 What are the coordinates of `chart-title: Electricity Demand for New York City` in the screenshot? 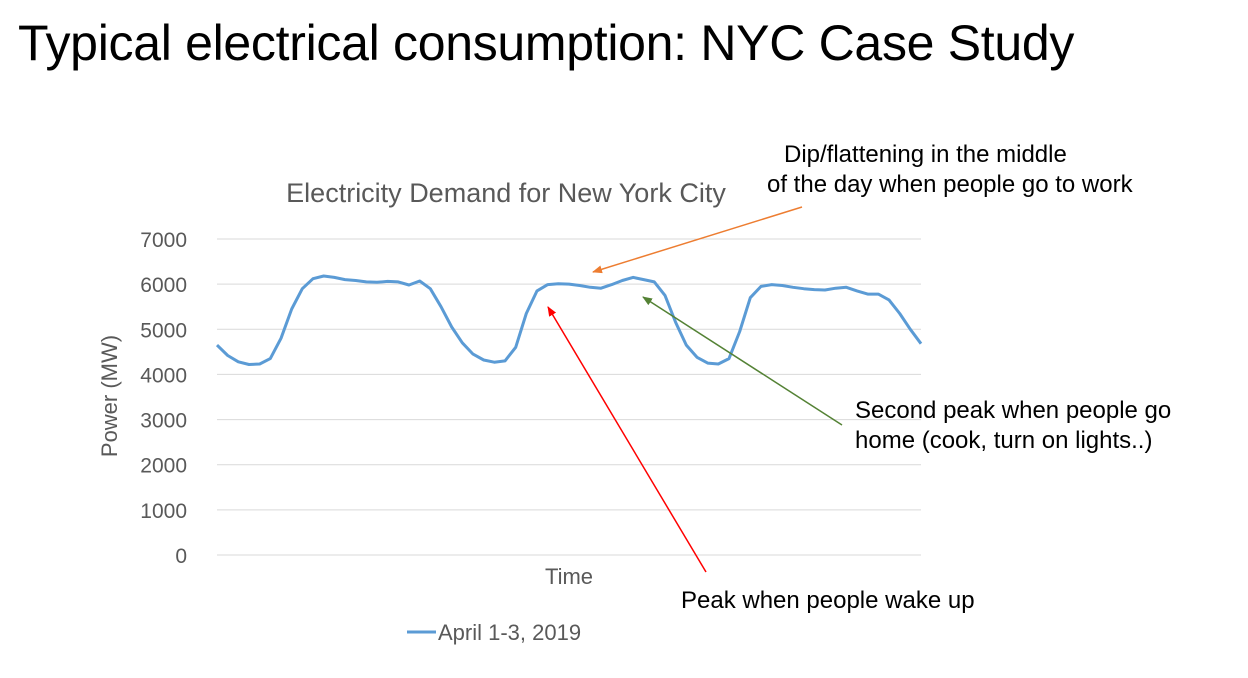 It's located at (506, 193).